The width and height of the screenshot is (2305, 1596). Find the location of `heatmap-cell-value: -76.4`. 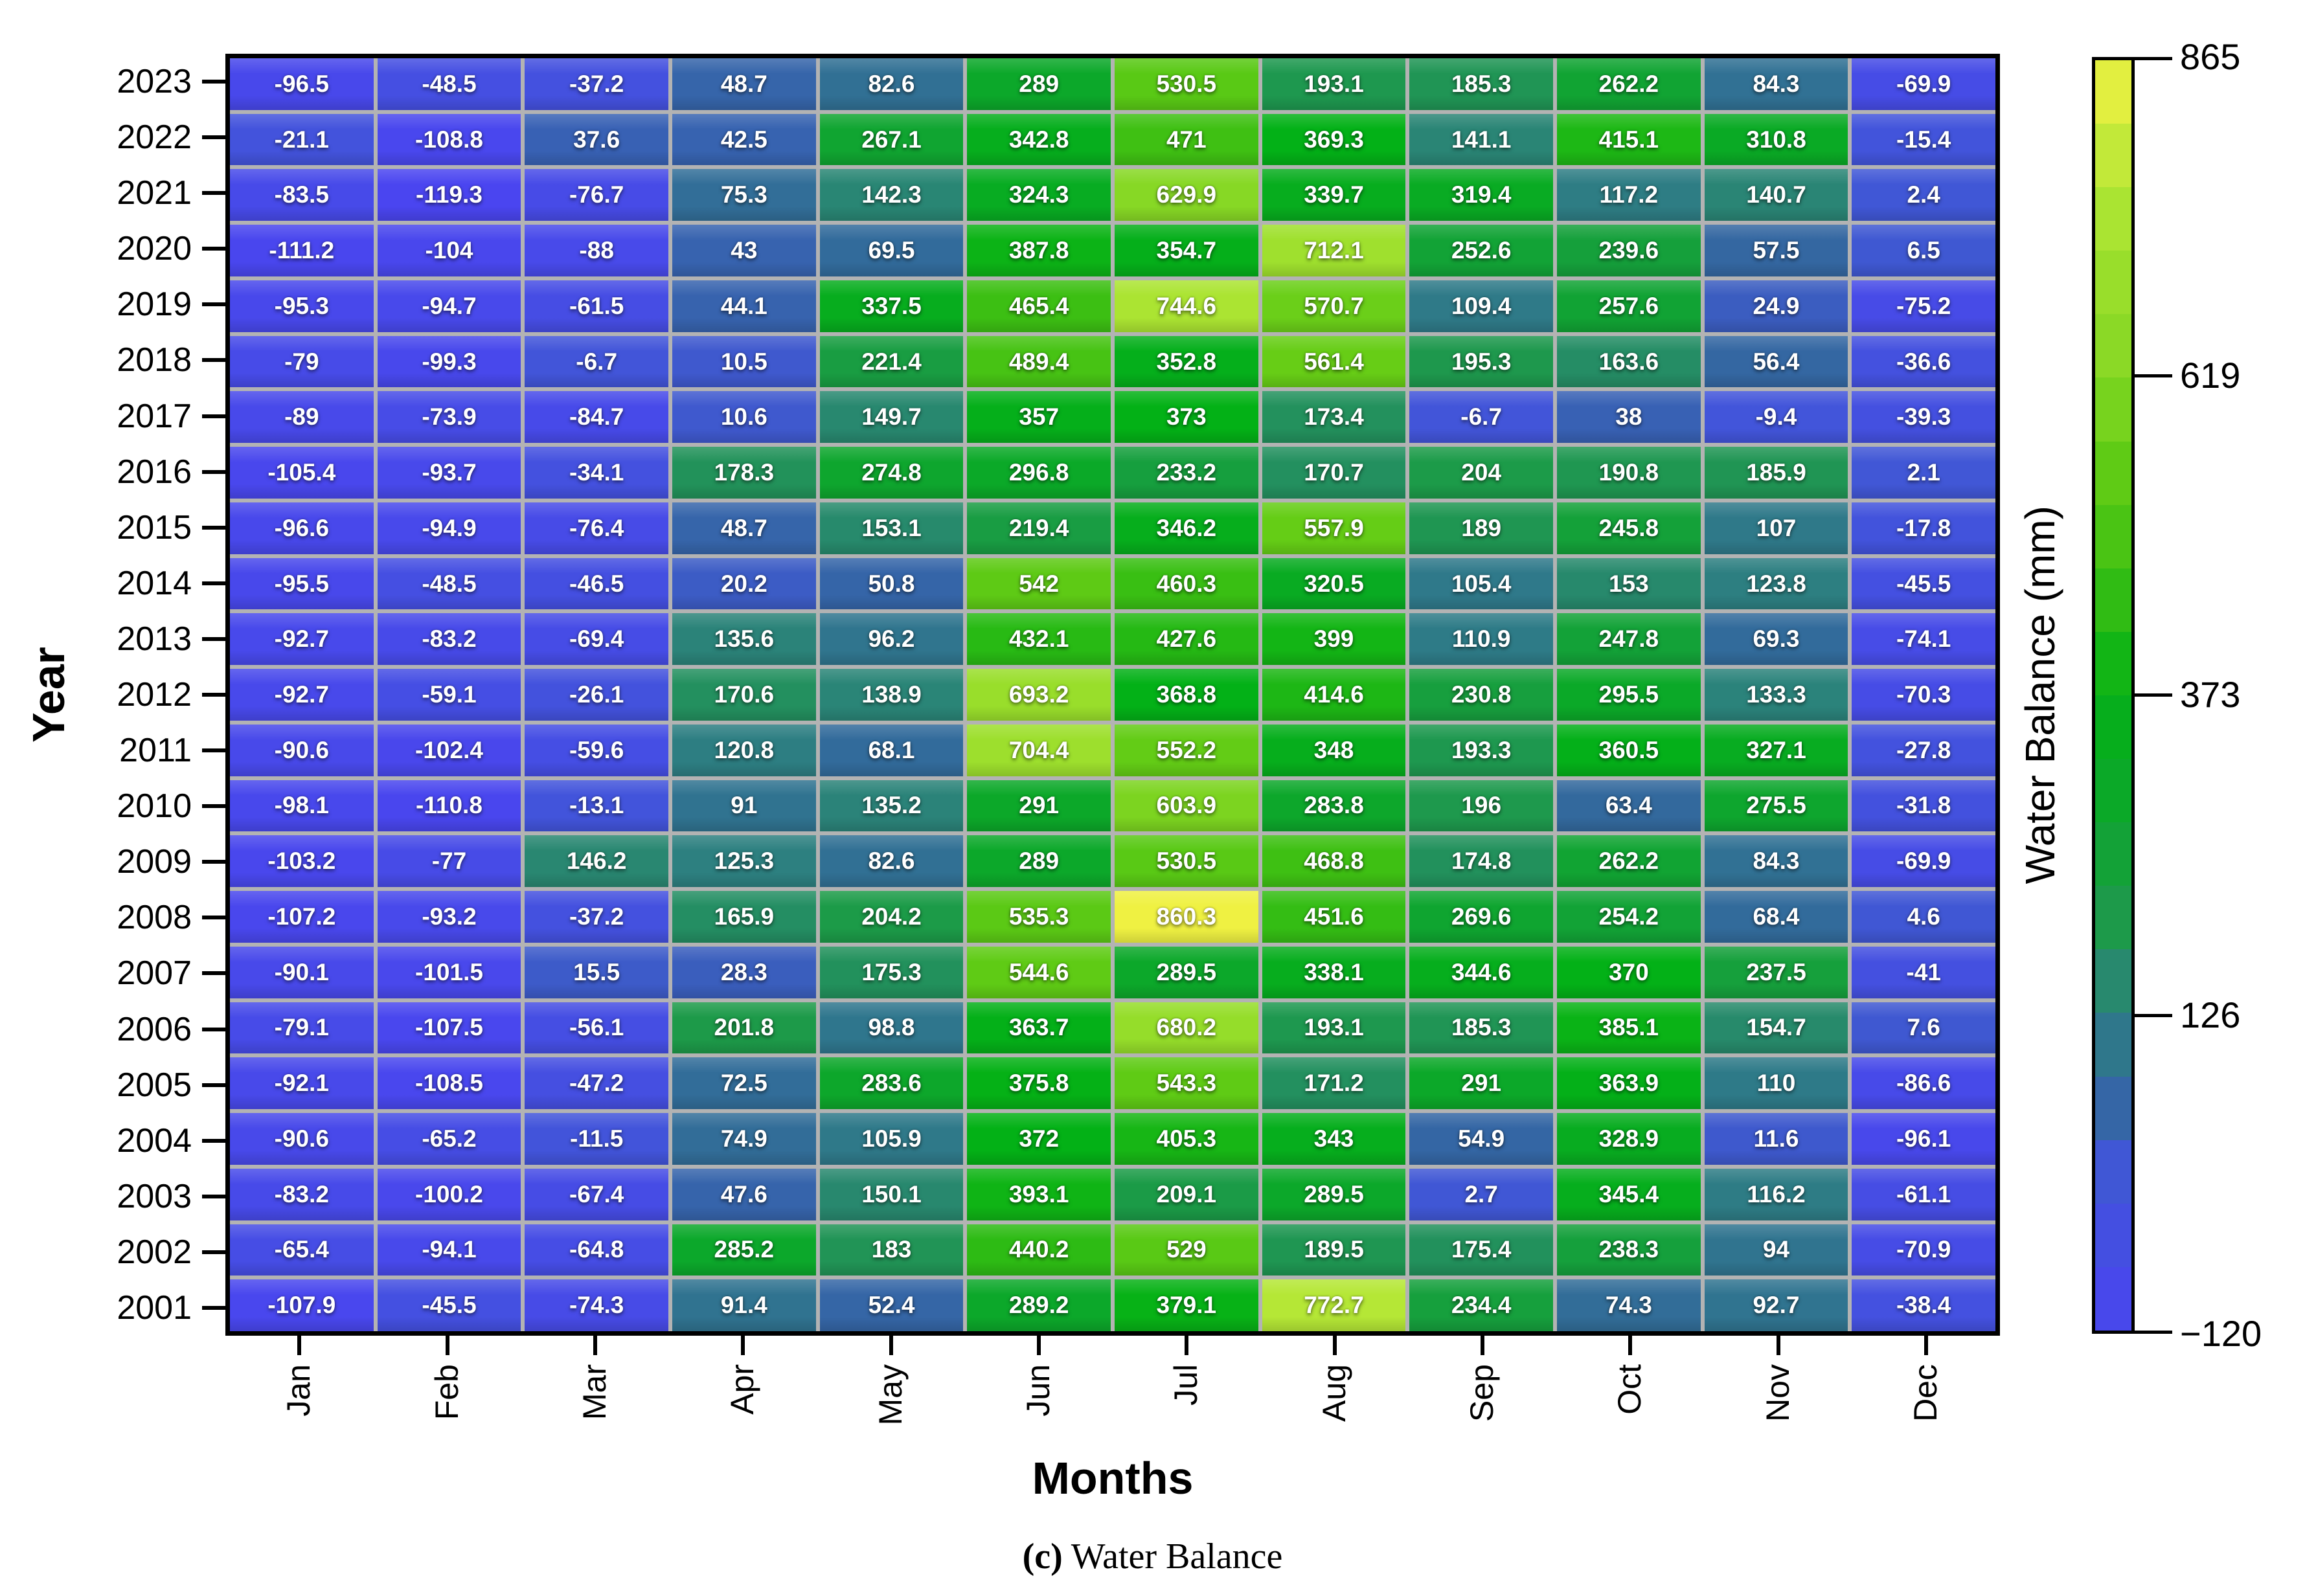

heatmap-cell-value: -76.4 is located at coordinates (596, 527).